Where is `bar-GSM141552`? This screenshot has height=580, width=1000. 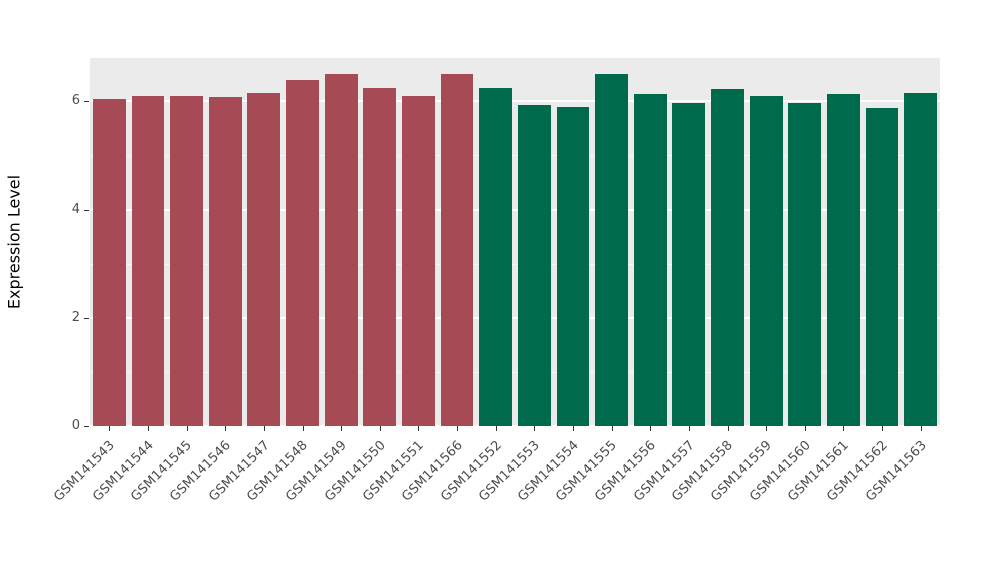 bar-GSM141552 is located at coordinates (496, 256).